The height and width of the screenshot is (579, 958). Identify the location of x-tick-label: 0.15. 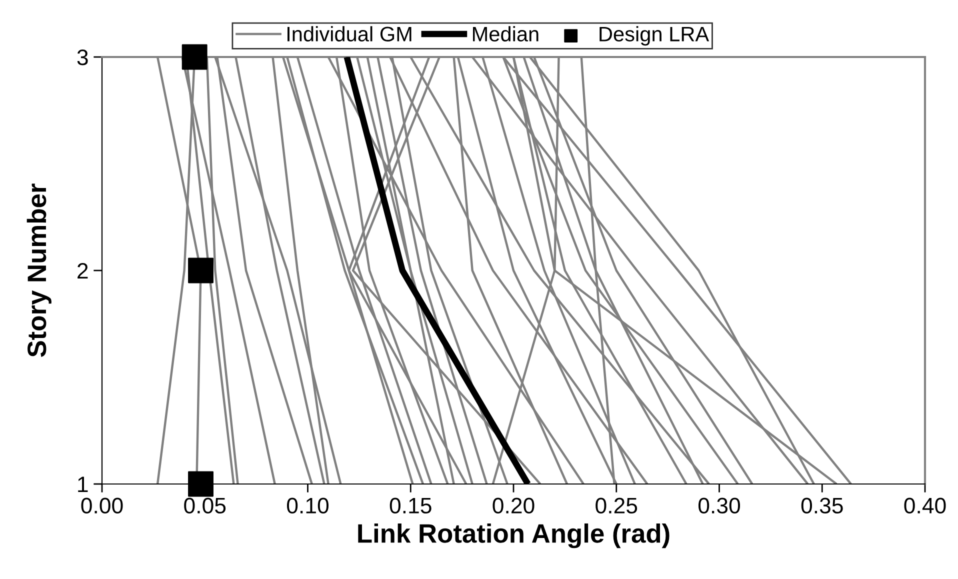
(411, 506).